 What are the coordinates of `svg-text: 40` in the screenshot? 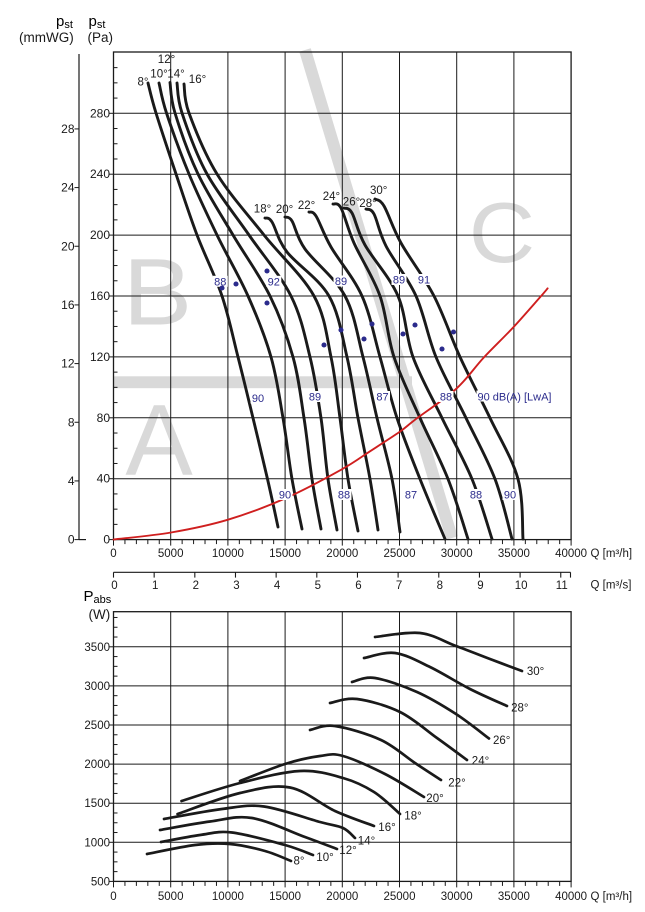 It's located at (104, 479).